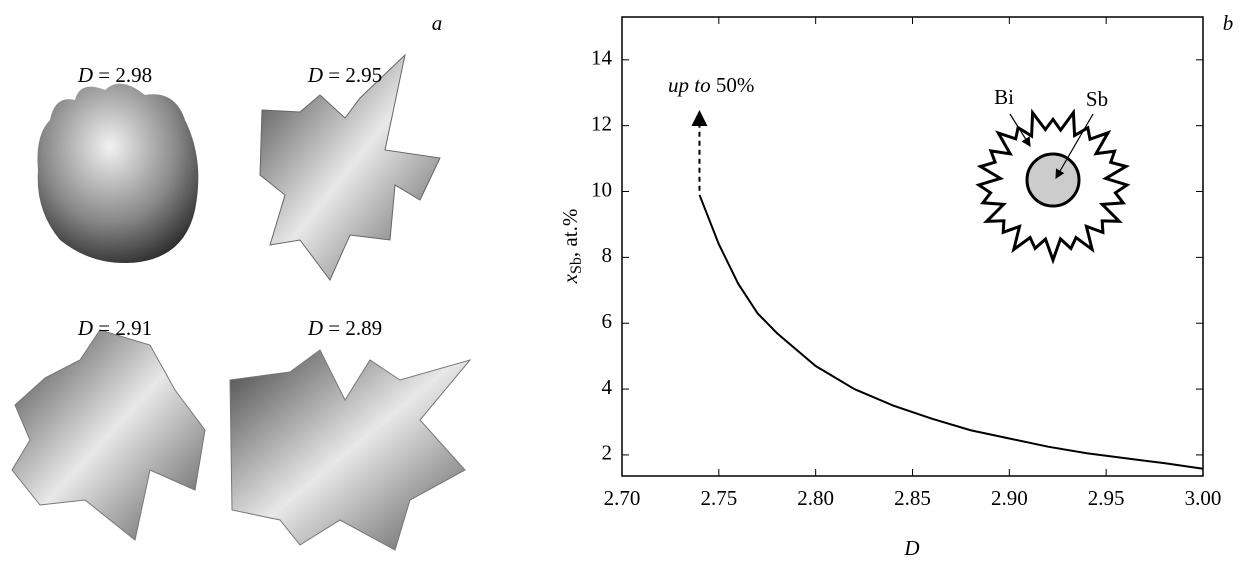  Describe the element at coordinates (607, 387) in the screenshot. I see `y-tick-label: 4` at that location.